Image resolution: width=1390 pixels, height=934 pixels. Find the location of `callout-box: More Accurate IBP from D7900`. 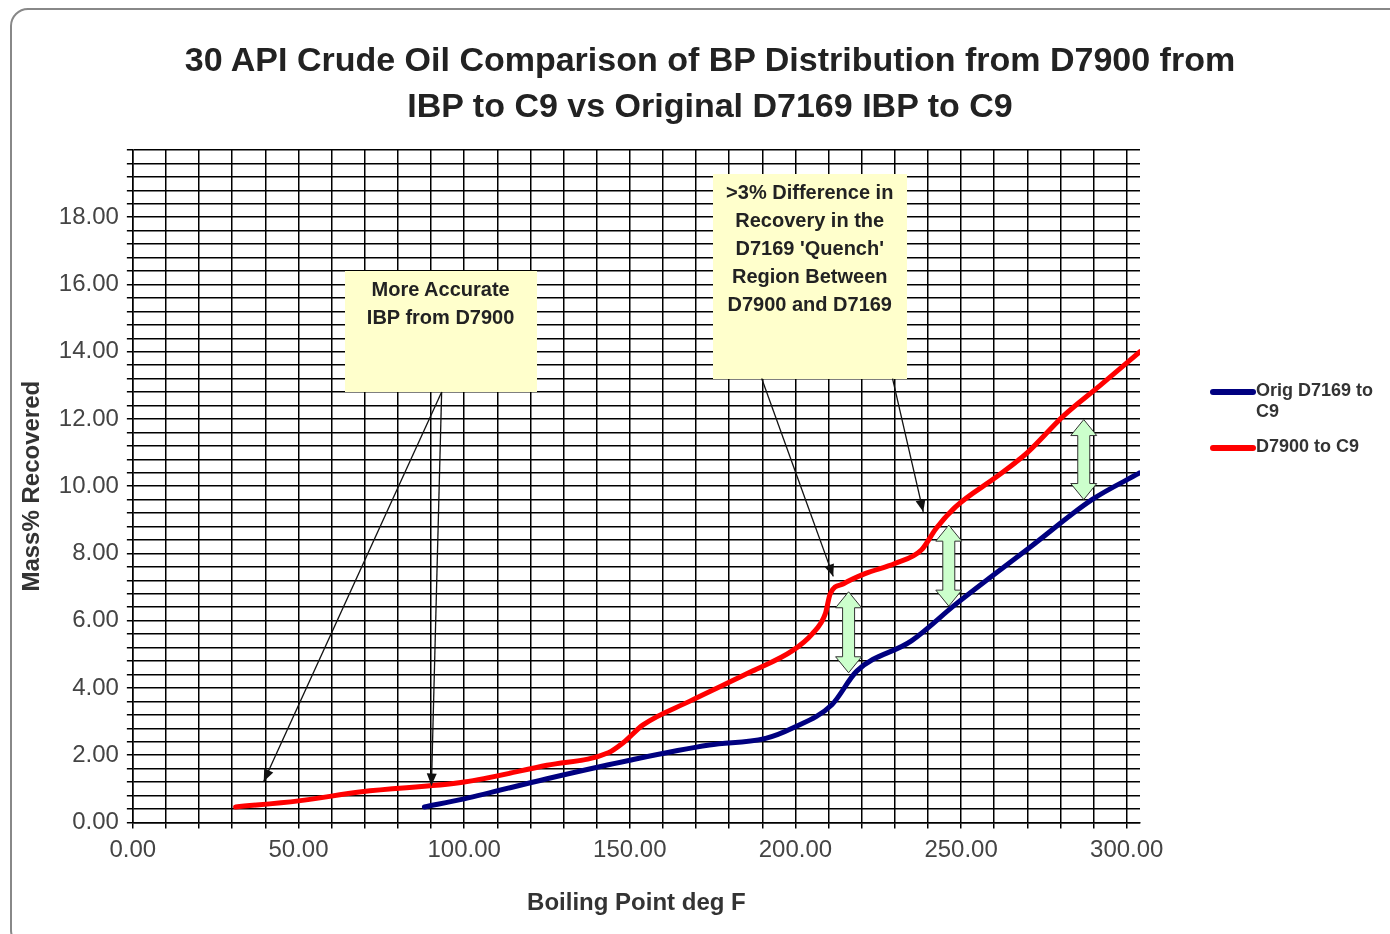

callout-box: More Accurate IBP from D7900 is located at coordinates (440, 331).